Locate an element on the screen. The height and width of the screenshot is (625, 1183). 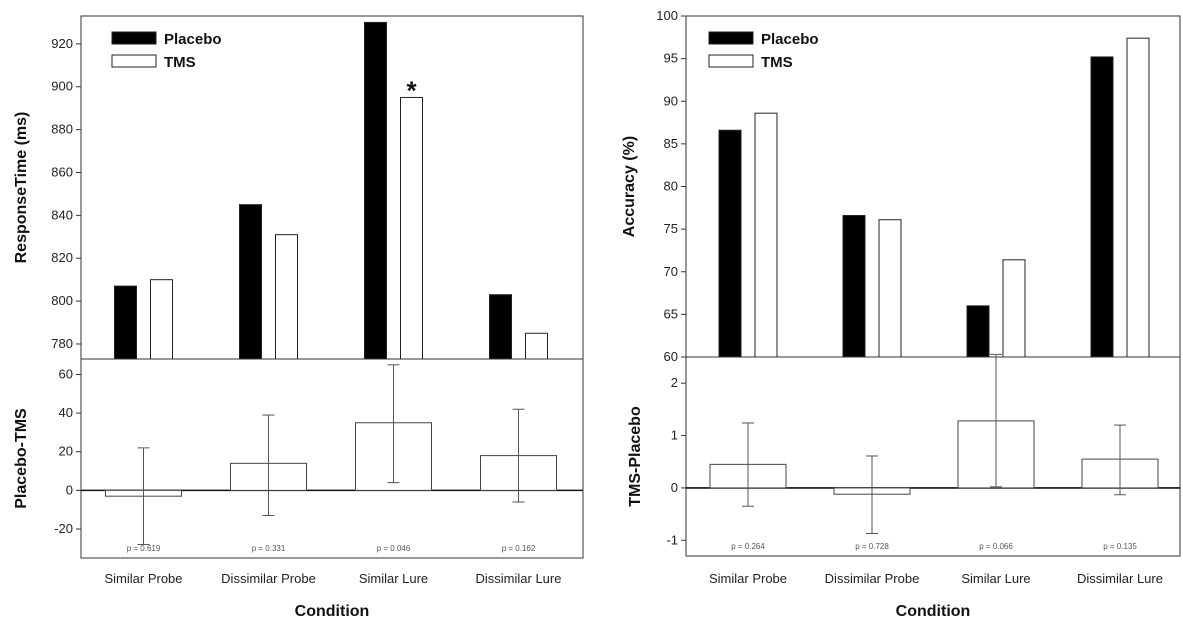
diff-y-tick-label: 20 is located at coordinates (66, 451).